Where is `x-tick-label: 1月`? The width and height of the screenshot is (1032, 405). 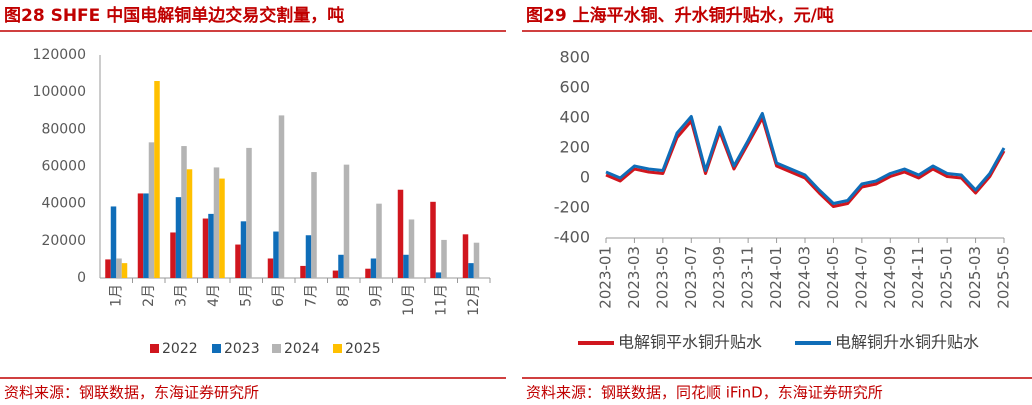 x-tick-label: 1月 is located at coordinates (116, 295).